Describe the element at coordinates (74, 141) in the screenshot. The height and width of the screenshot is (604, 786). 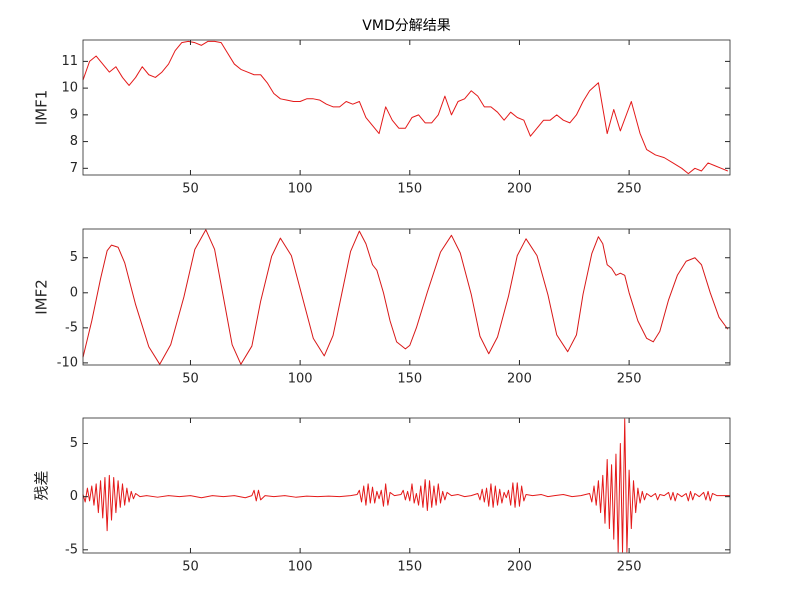
I see `y-tick-label: 8` at that location.